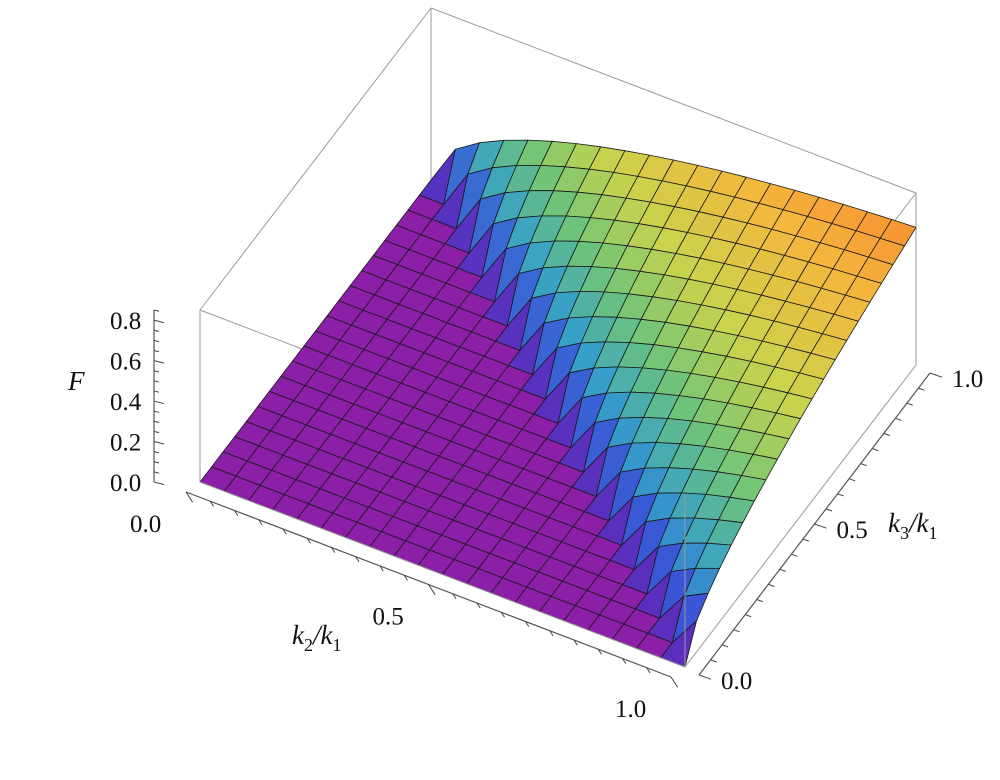 The height and width of the screenshot is (780, 1000). I want to click on x-tick-label: 0.0, so click(145, 524).